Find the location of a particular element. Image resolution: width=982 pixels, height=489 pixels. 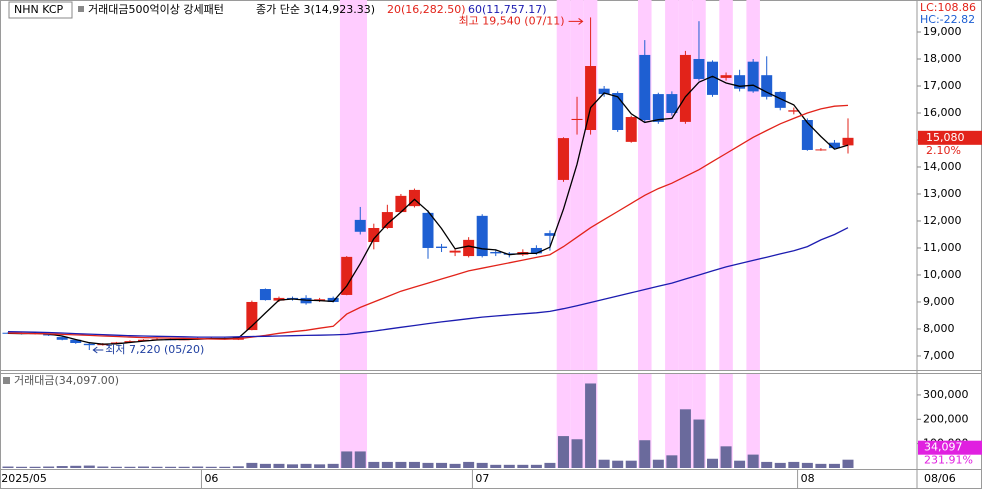

x-tick-label: 2025/05 is located at coordinates (24, 478).